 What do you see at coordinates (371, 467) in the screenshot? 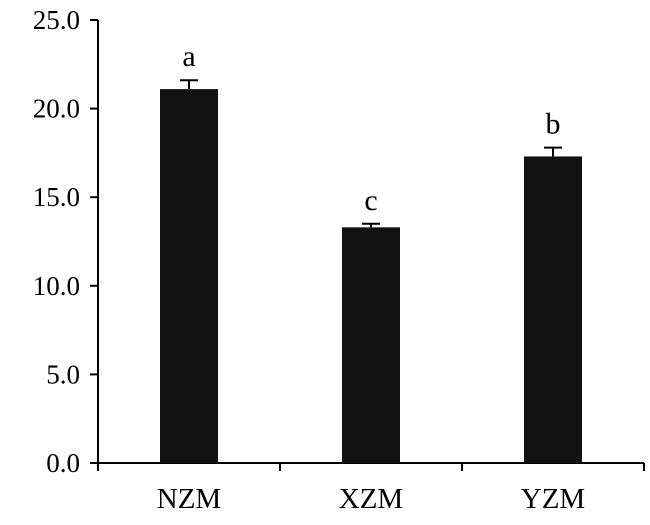
I see `x-ticks` at bounding box center [371, 467].